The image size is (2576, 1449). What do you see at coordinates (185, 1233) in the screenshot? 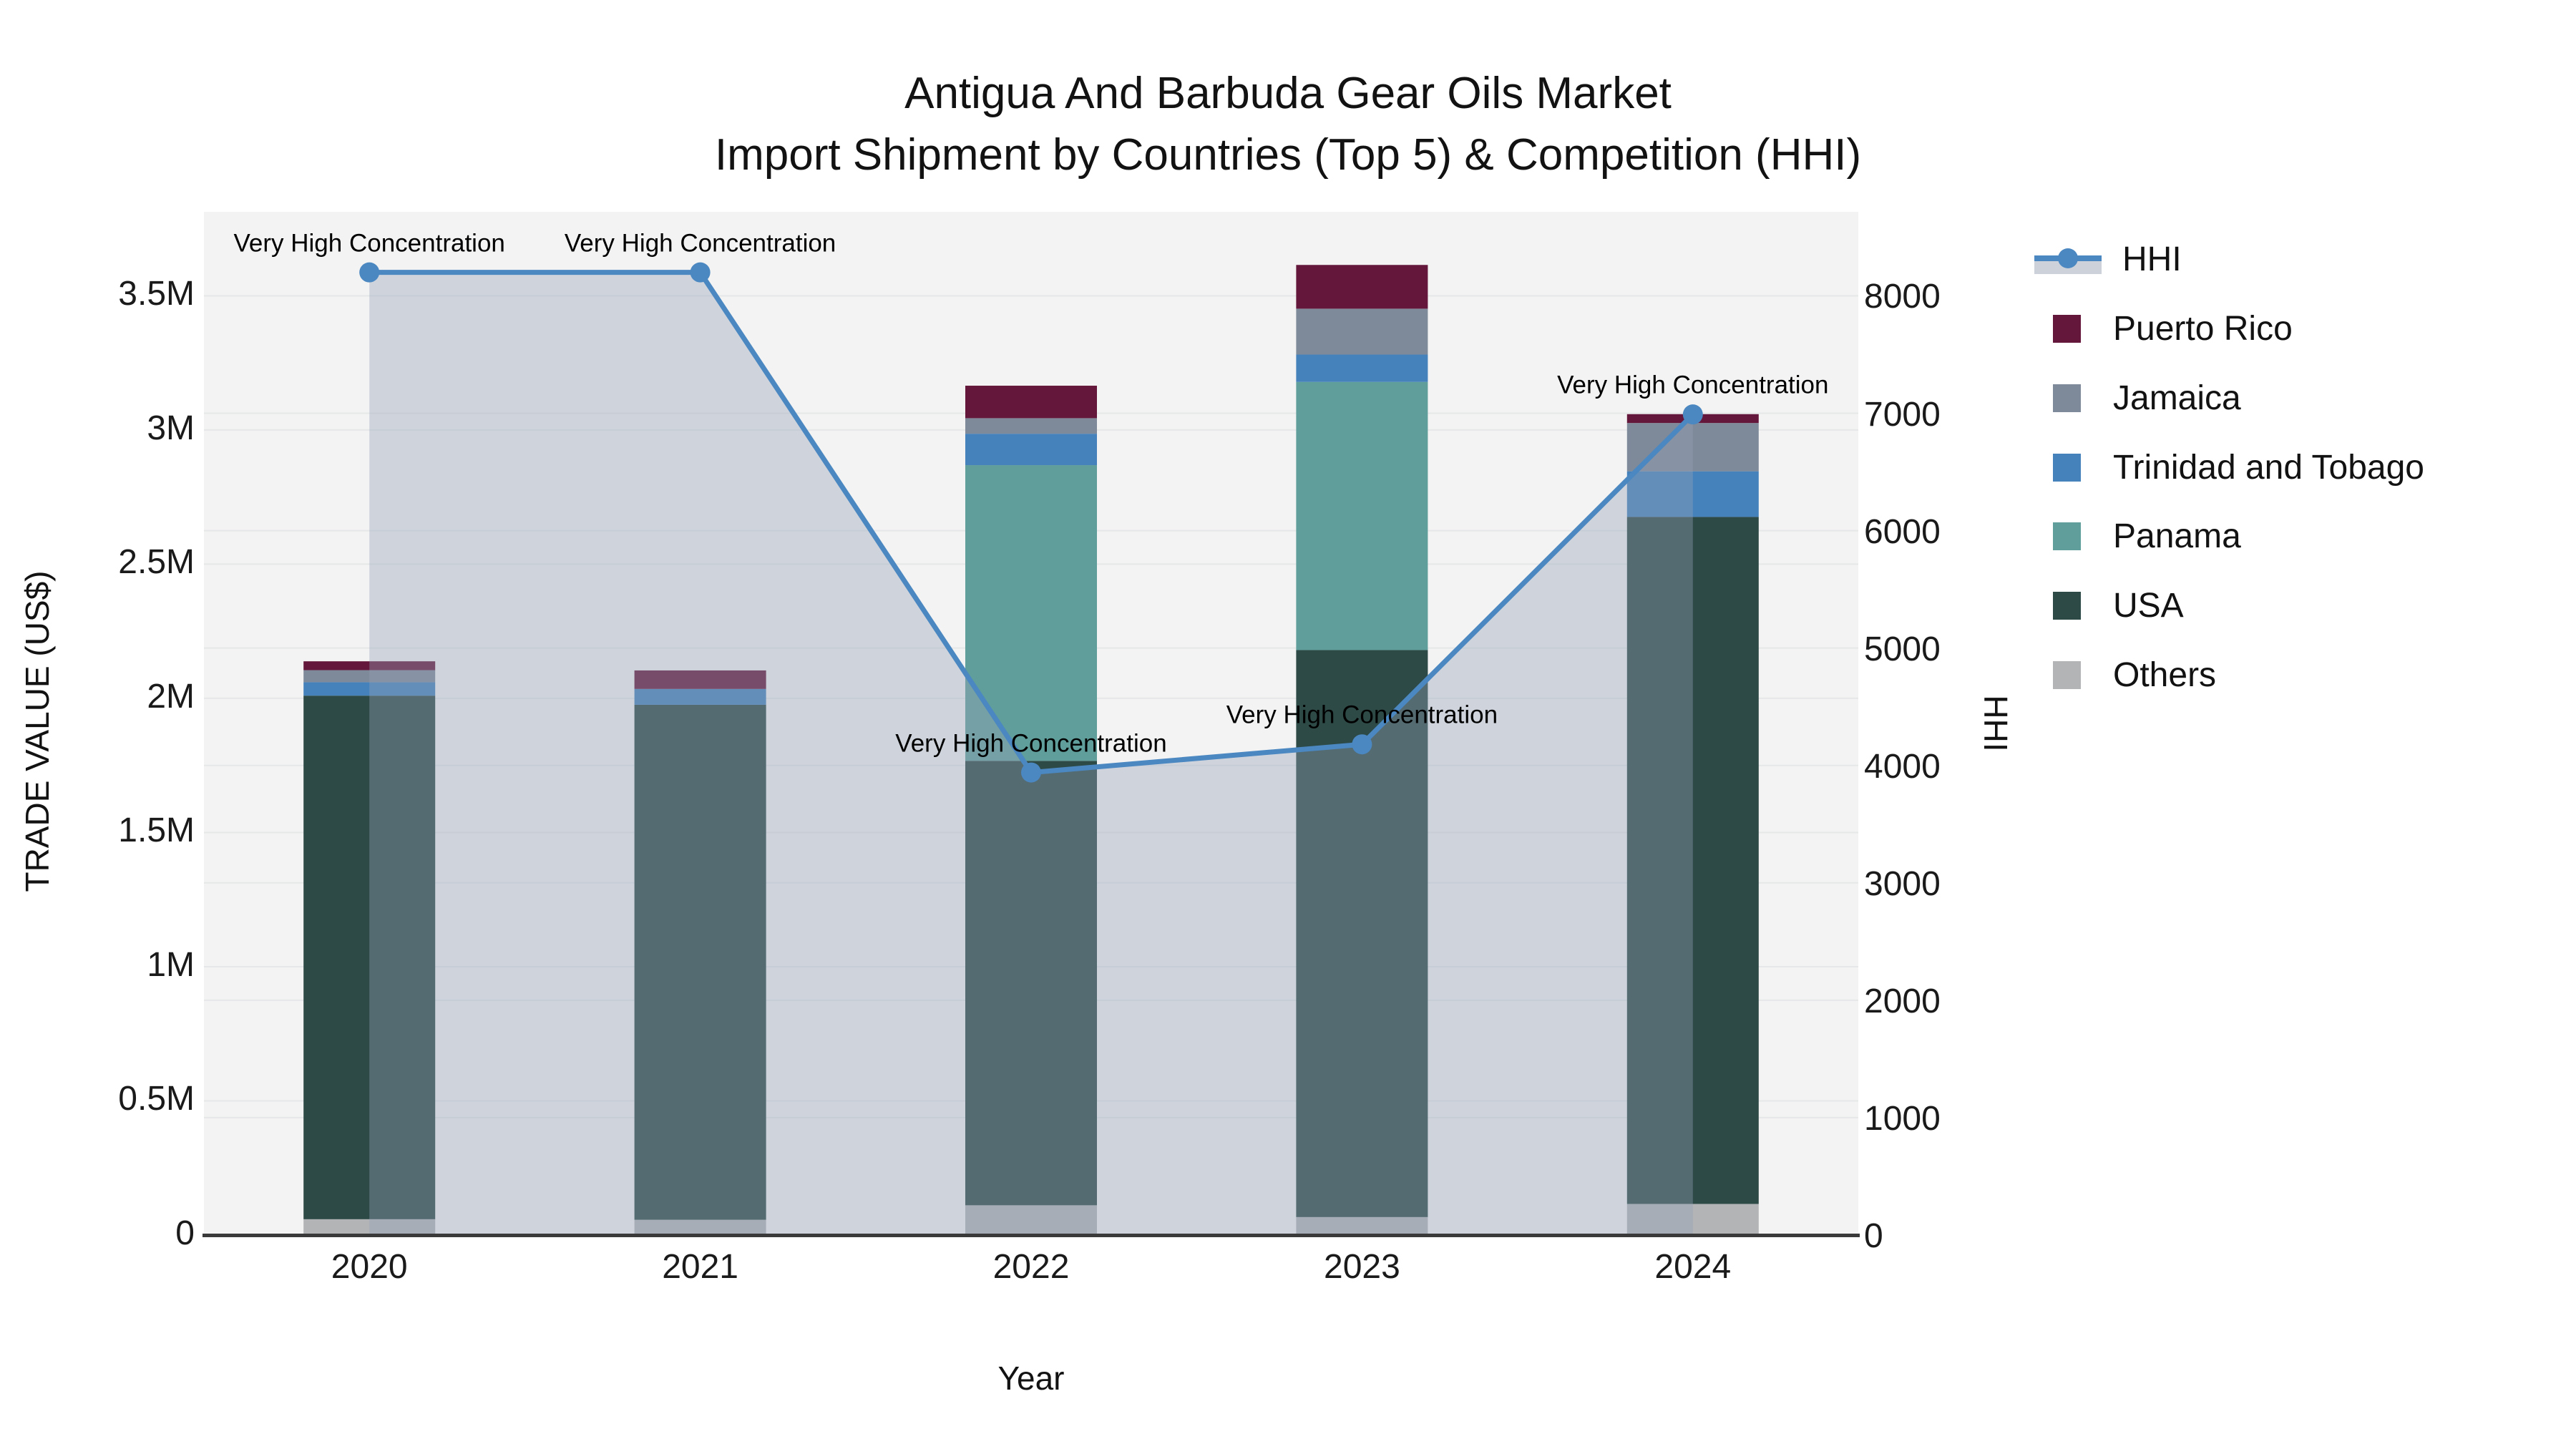
I see `left-axis-tick-0: 0` at bounding box center [185, 1233].